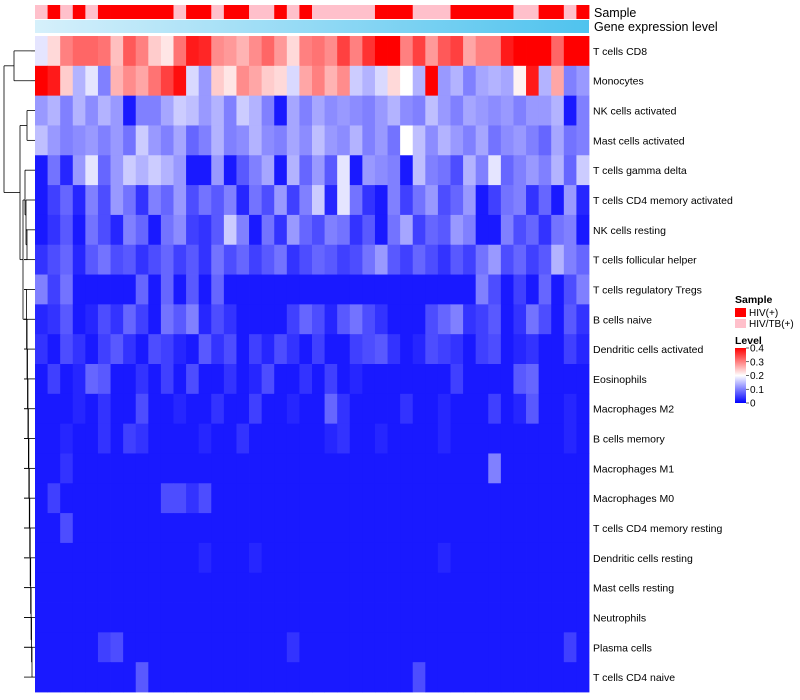 Image resolution: width=800 pixels, height=700 pixels. What do you see at coordinates (312, 12) in the screenshot?
I see `sample-annotation-bar` at bounding box center [312, 12].